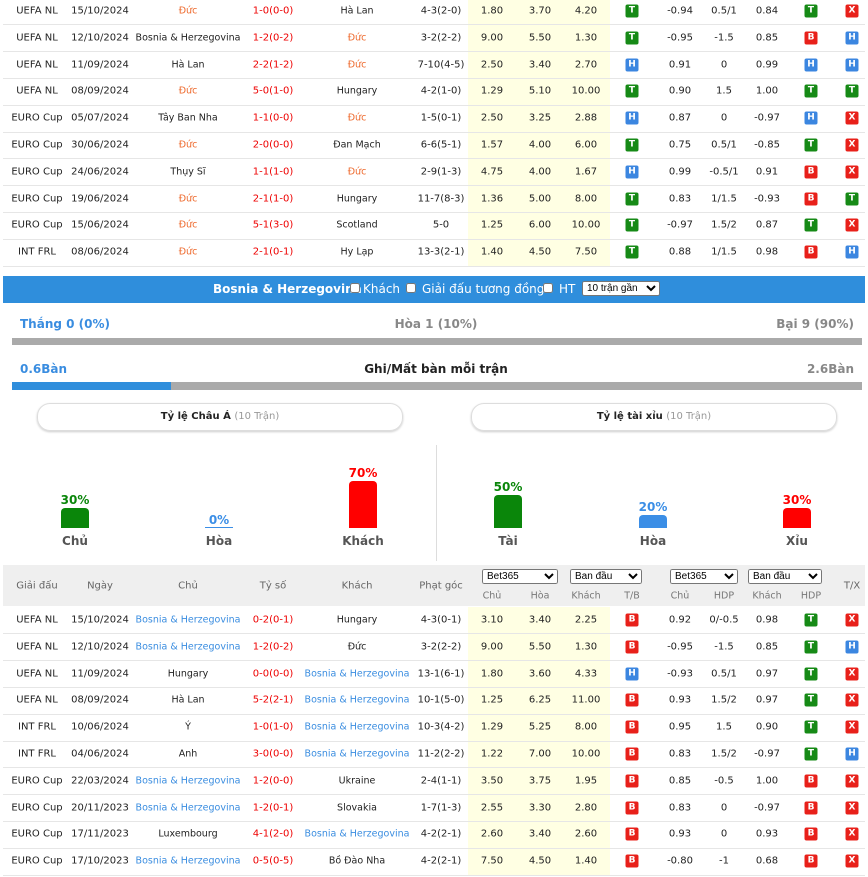 The height and width of the screenshot is (877, 868). Describe the element at coordinates (100, 145) in the screenshot. I see `cell: 30/06/2024` at that location.